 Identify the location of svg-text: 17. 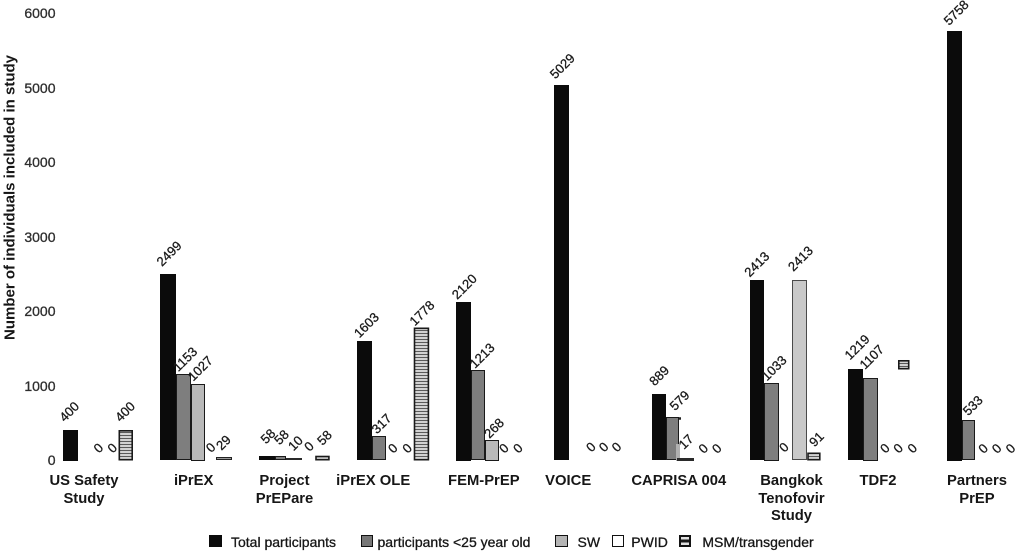
(686, 441).